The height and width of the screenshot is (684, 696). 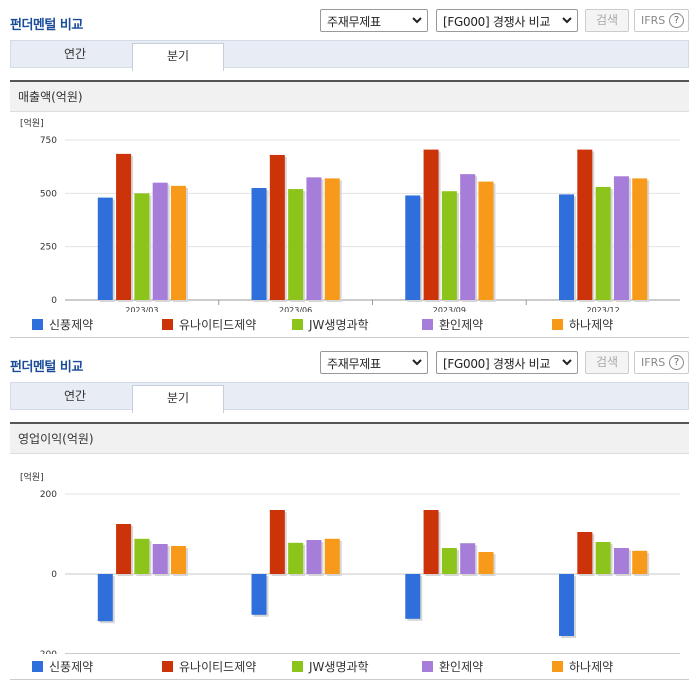 What do you see at coordinates (339, 667) in the screenshot?
I see `legend-label: JW생명과학` at bounding box center [339, 667].